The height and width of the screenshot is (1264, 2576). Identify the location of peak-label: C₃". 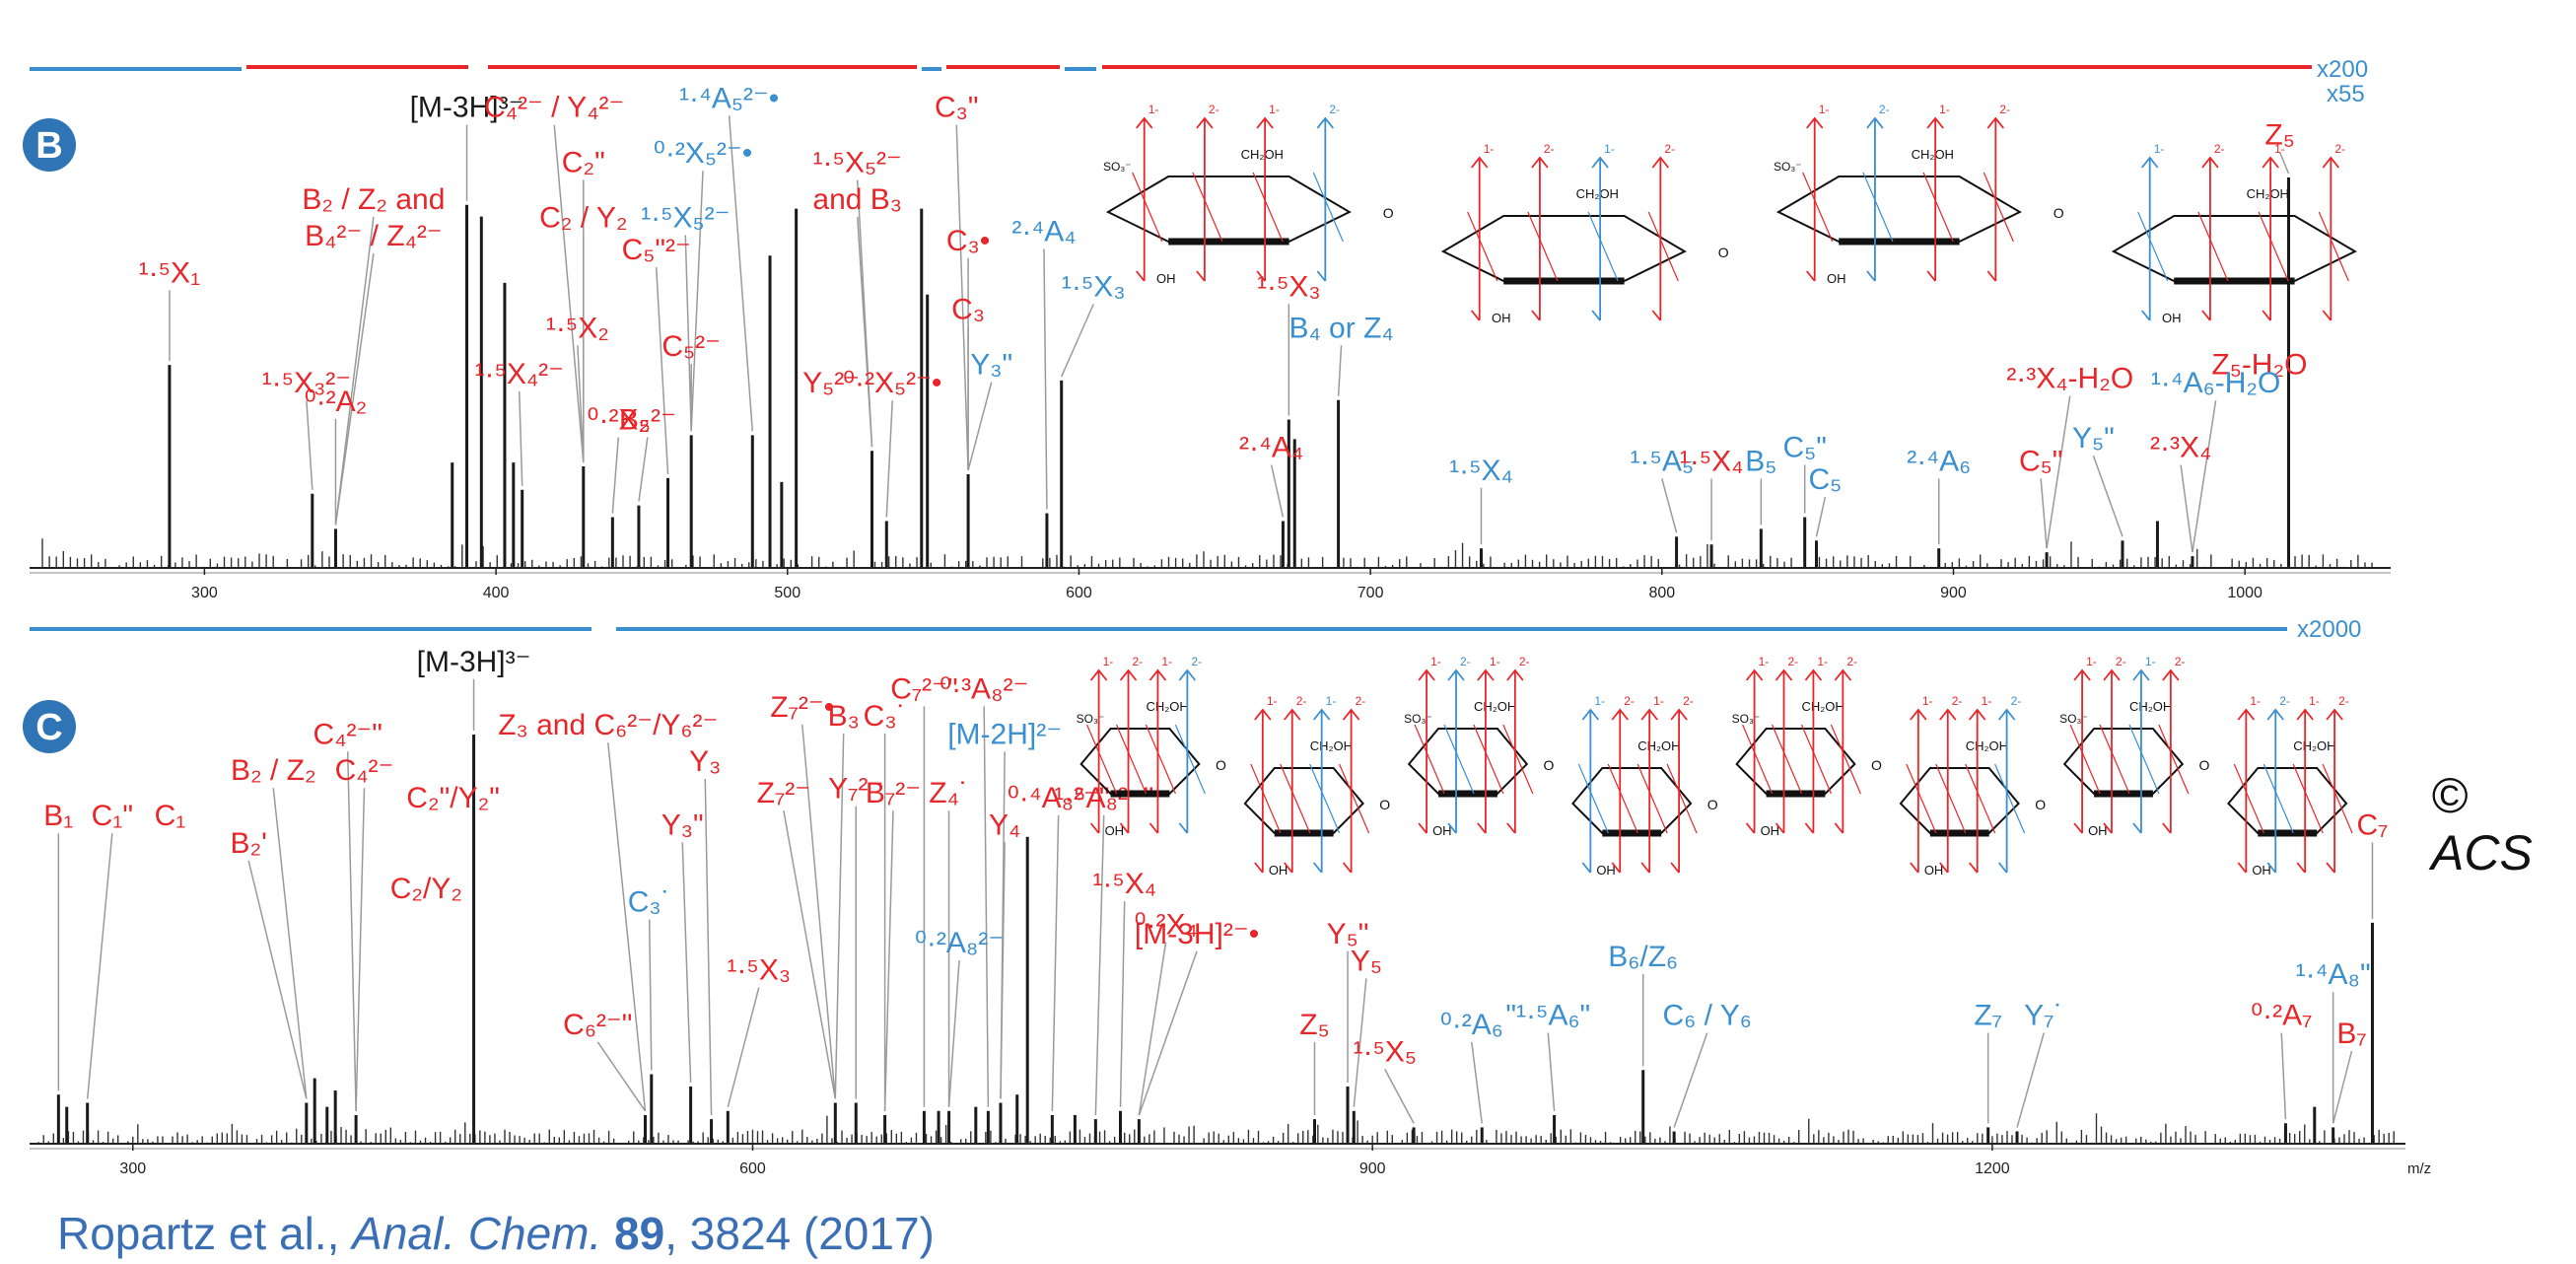
(957, 108).